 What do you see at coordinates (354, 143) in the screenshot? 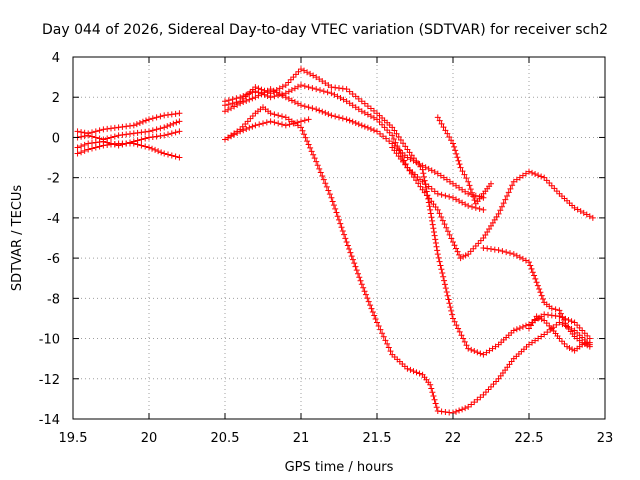
I see `series-trace-f` at bounding box center [354, 143].